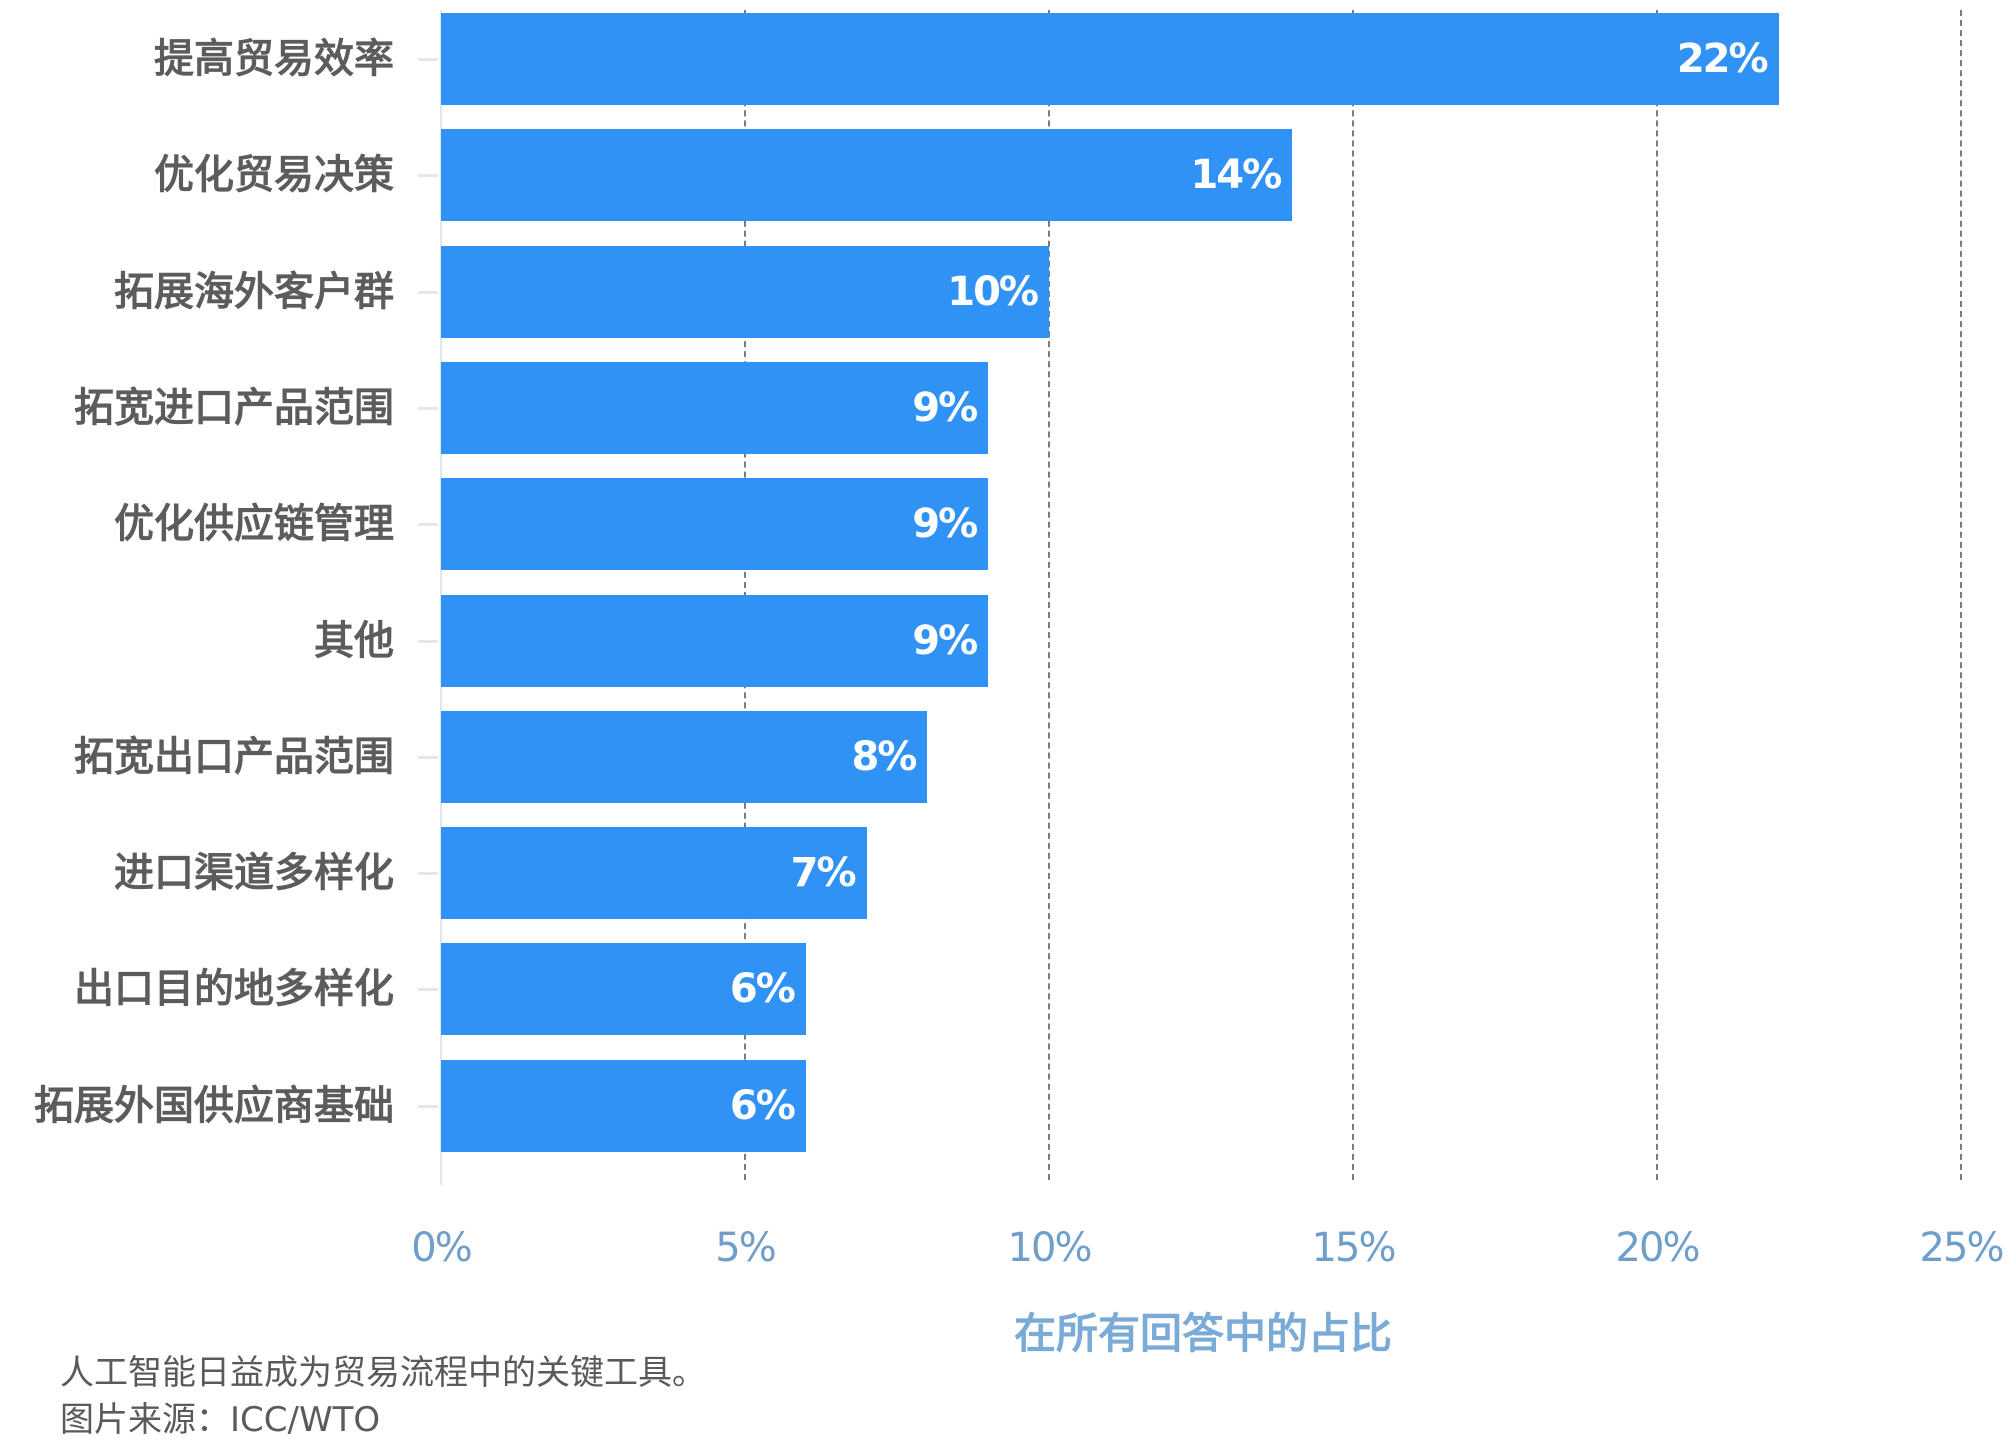 This screenshot has height=1444, width=2016. What do you see at coordinates (993, 291) in the screenshot?
I see `bar-value-label: 10%` at bounding box center [993, 291].